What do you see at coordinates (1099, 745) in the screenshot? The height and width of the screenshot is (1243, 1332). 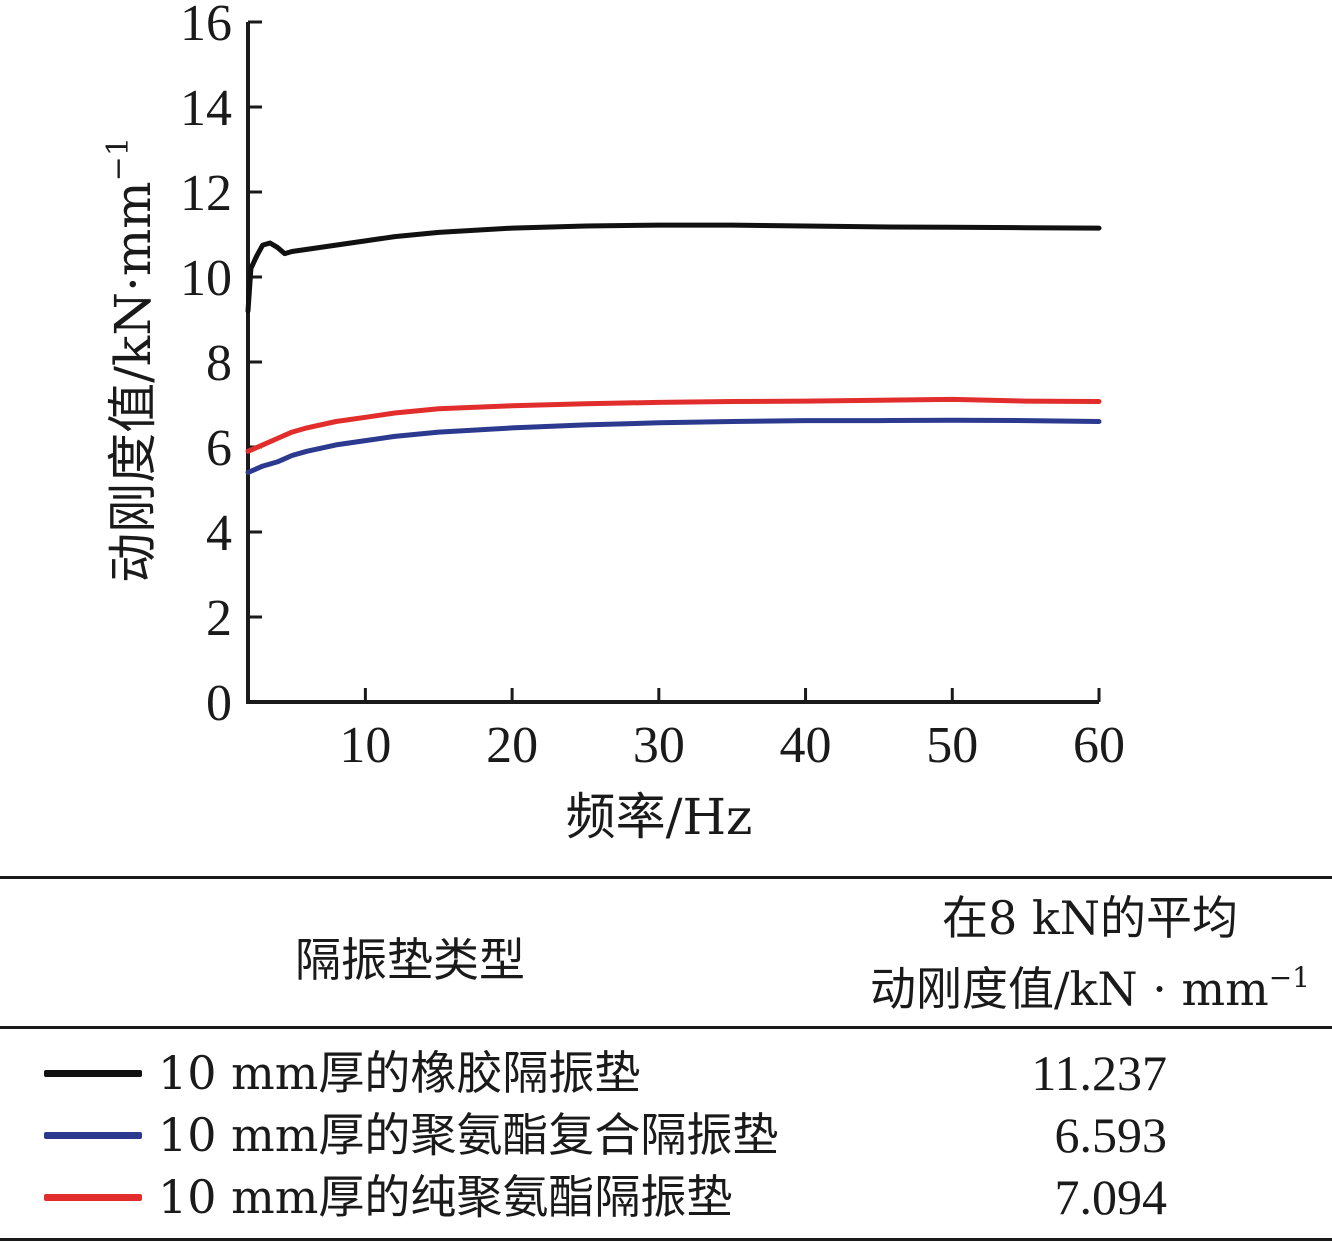 I see `x-tick-label: 60` at bounding box center [1099, 745].